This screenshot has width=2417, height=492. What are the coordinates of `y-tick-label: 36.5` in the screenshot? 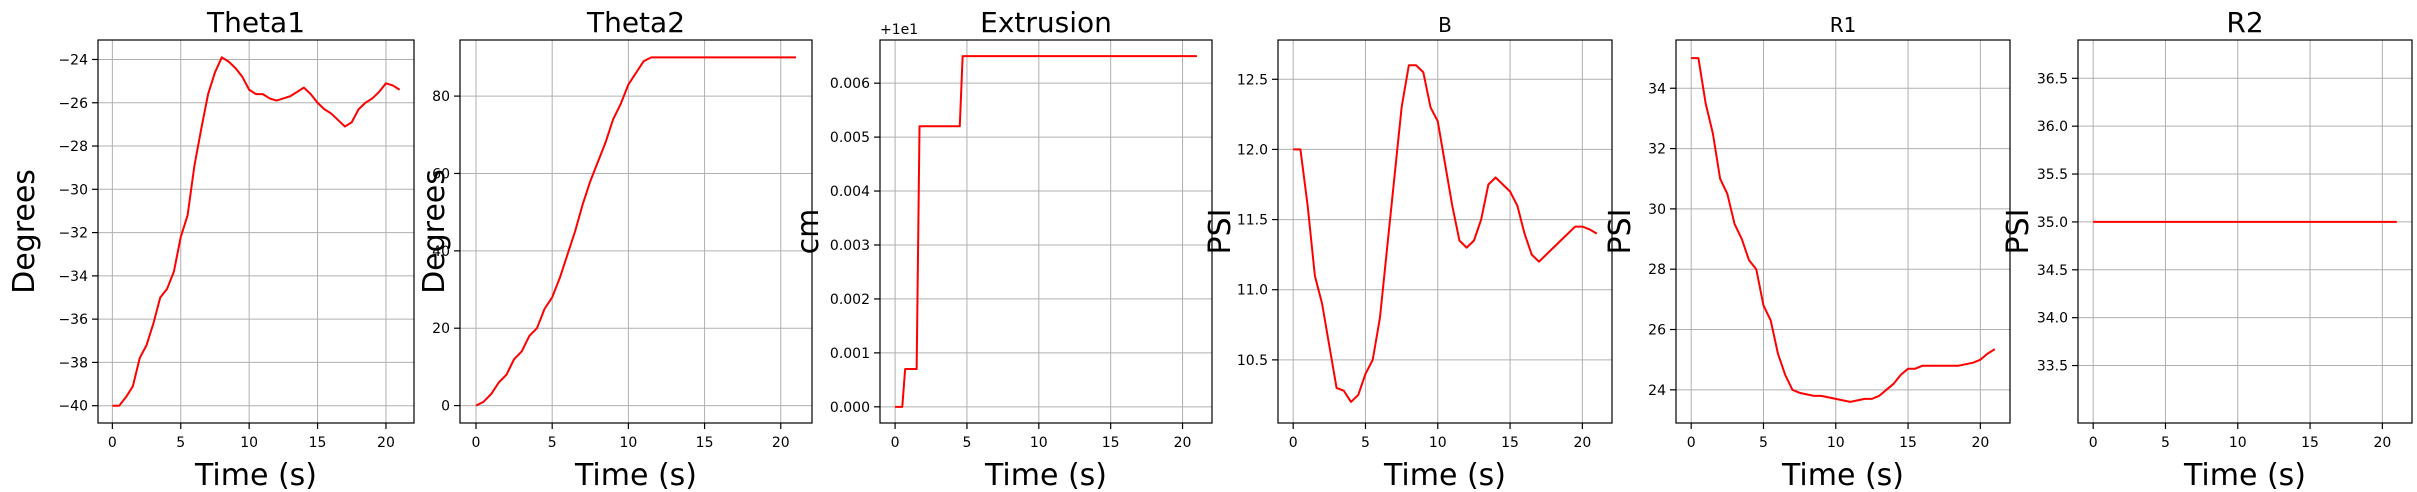 It's located at (2052, 79).